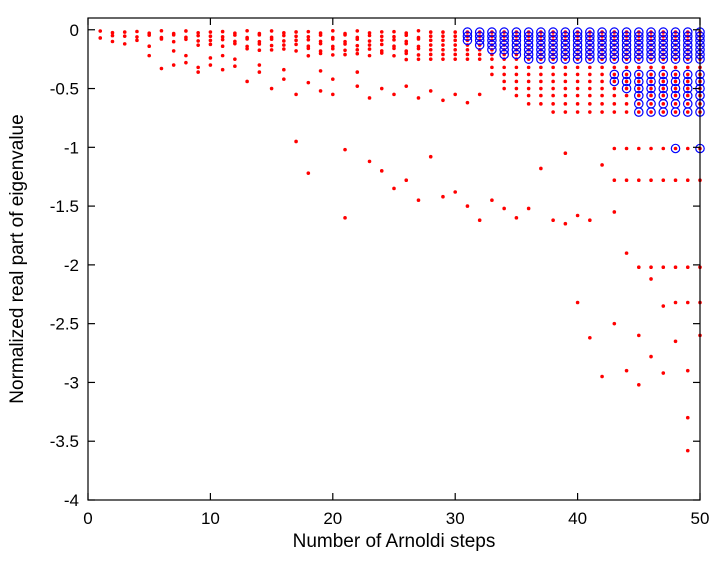 This screenshot has width=714, height=561. I want to click on x-tick-label: 10, so click(210, 518).